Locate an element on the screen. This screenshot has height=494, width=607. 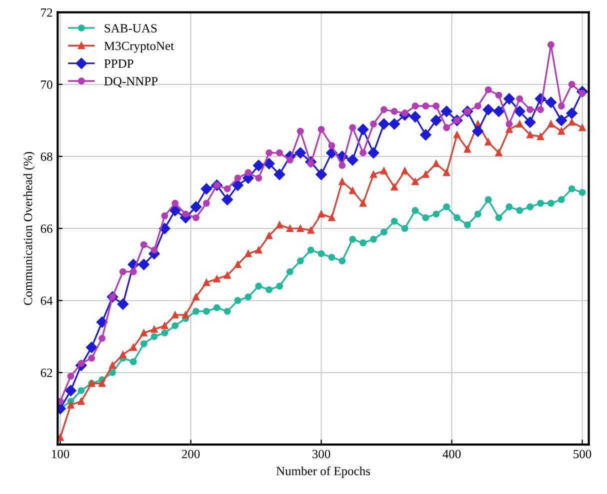
y-tick-label: 62 is located at coordinates (46, 373).